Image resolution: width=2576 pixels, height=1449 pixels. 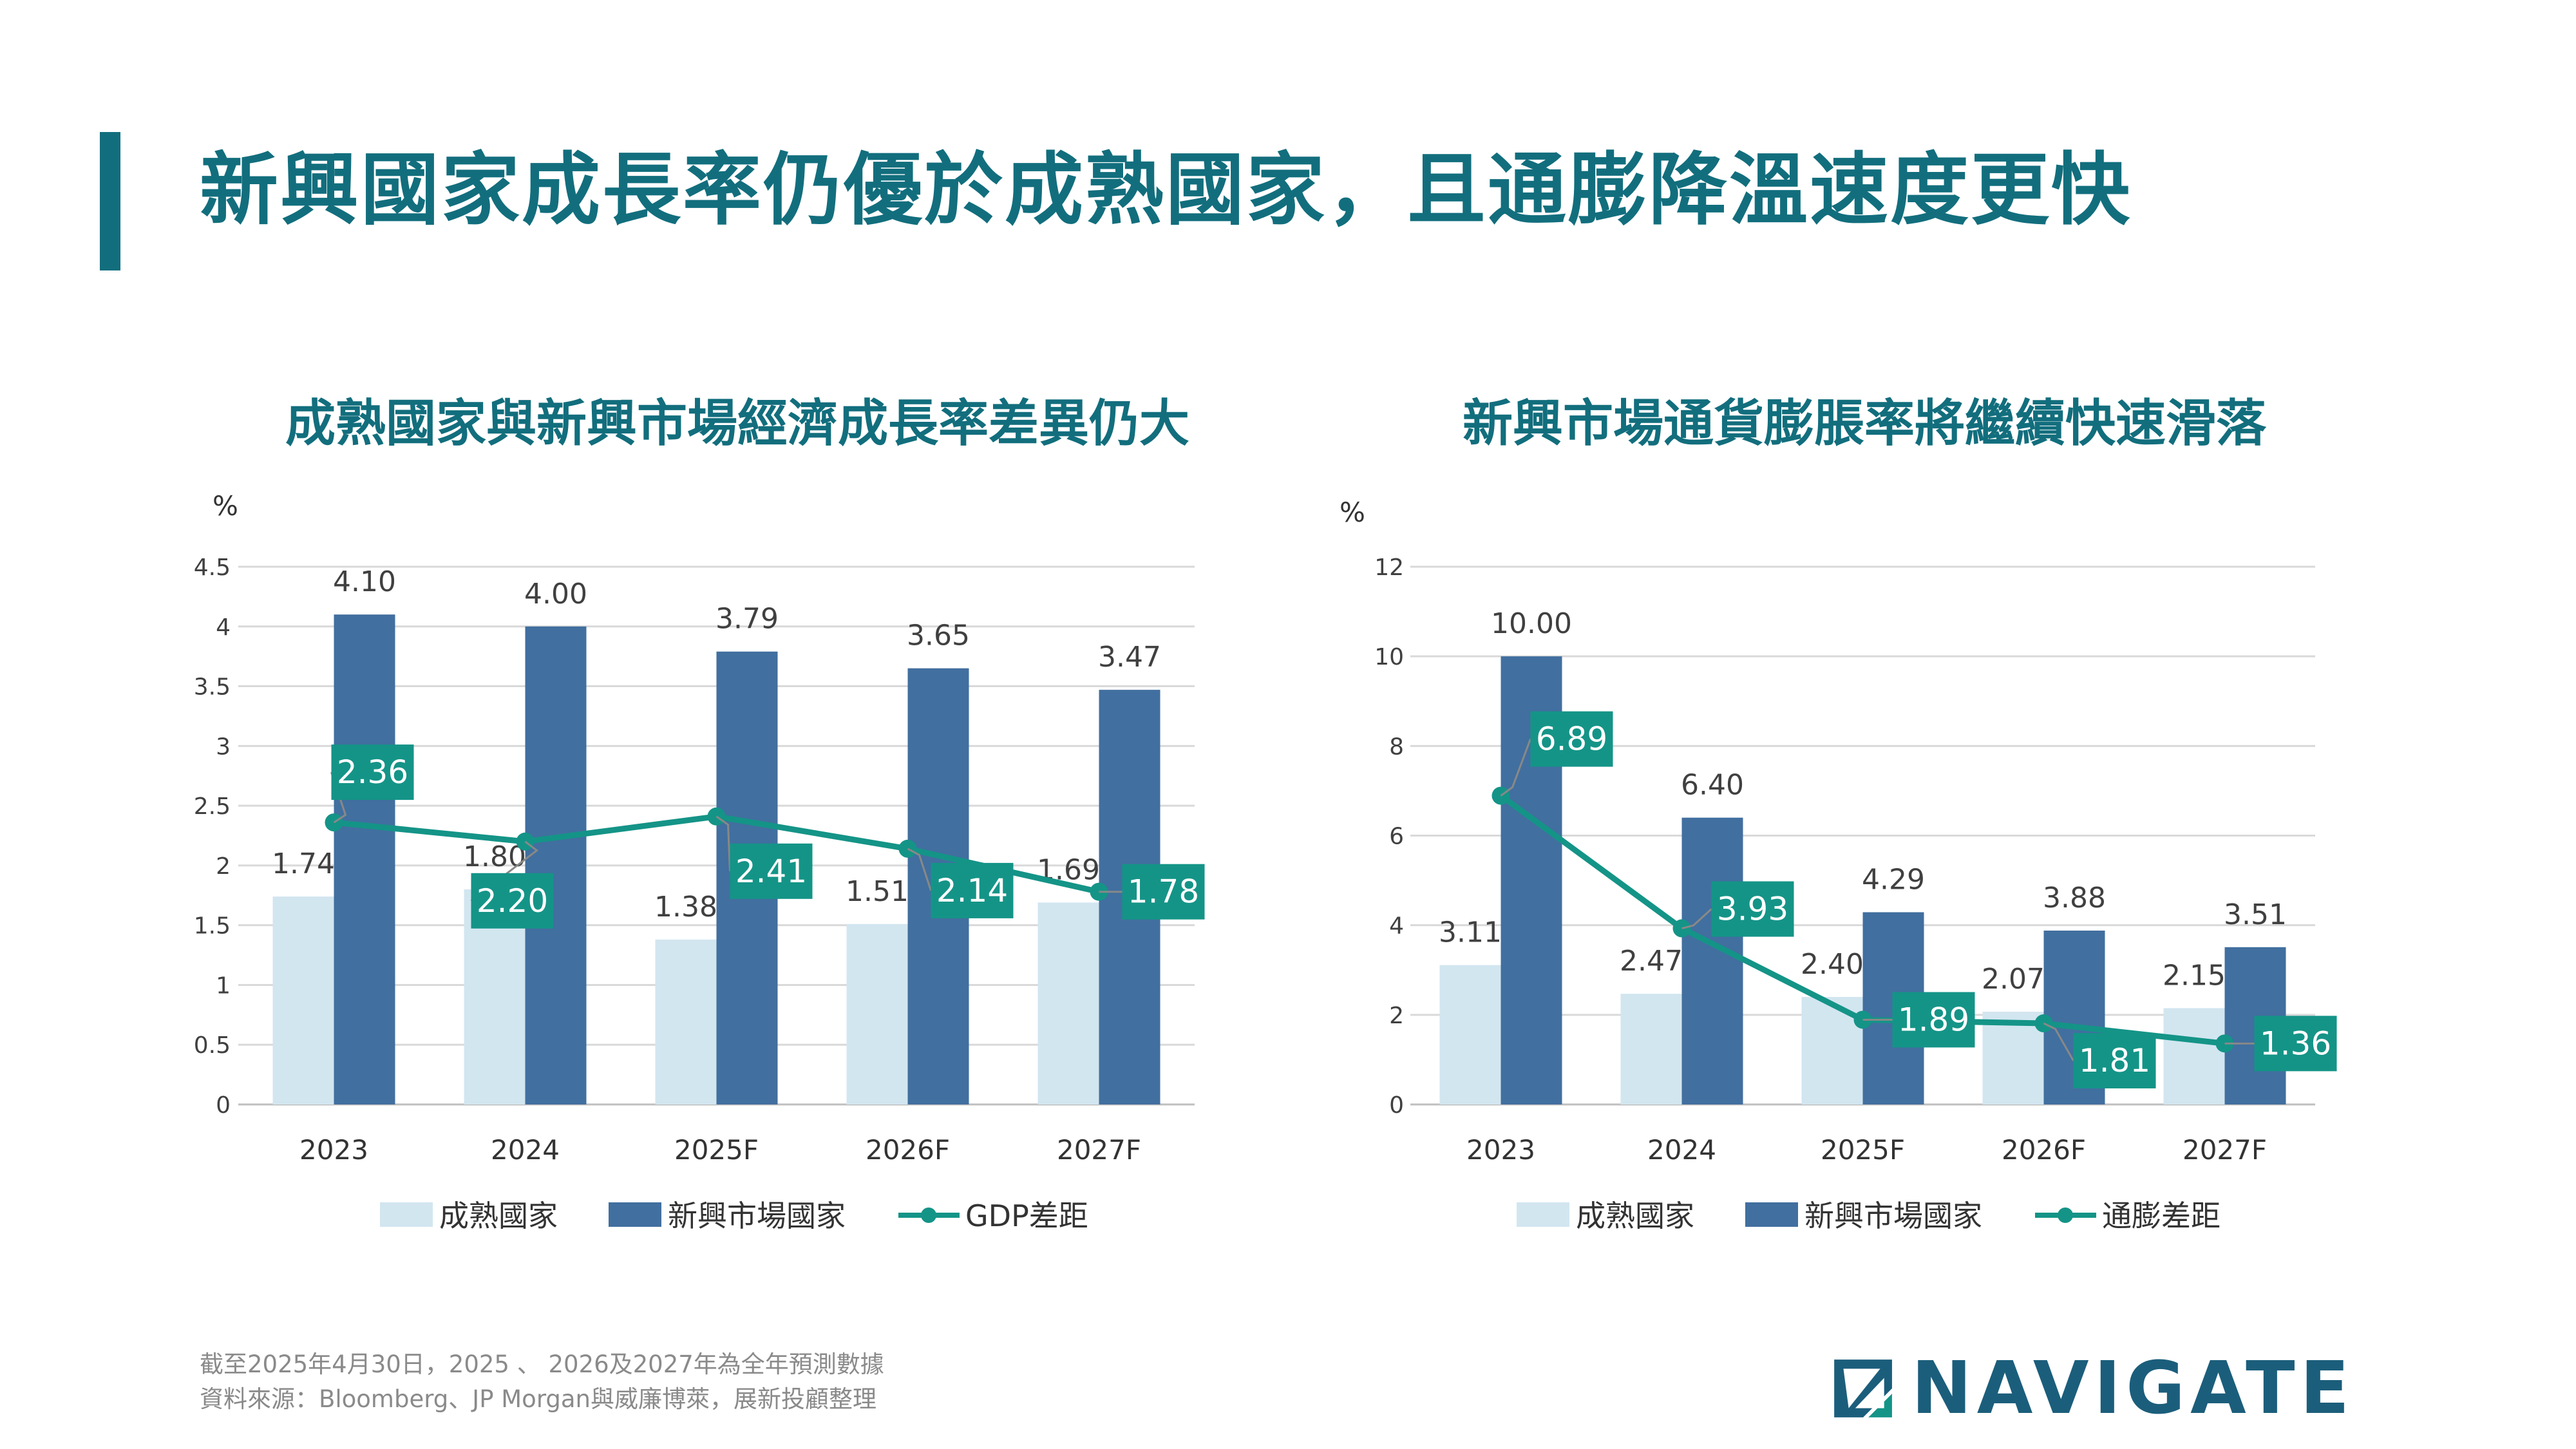 I want to click on gap-badge-label: 1.81, so click(x=2114, y=1060).